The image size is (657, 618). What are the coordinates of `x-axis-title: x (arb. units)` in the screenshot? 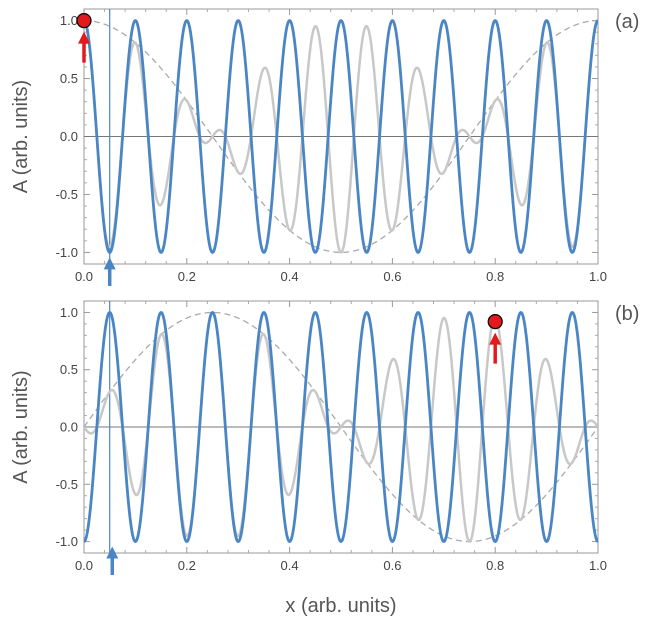 It's located at (340, 606).